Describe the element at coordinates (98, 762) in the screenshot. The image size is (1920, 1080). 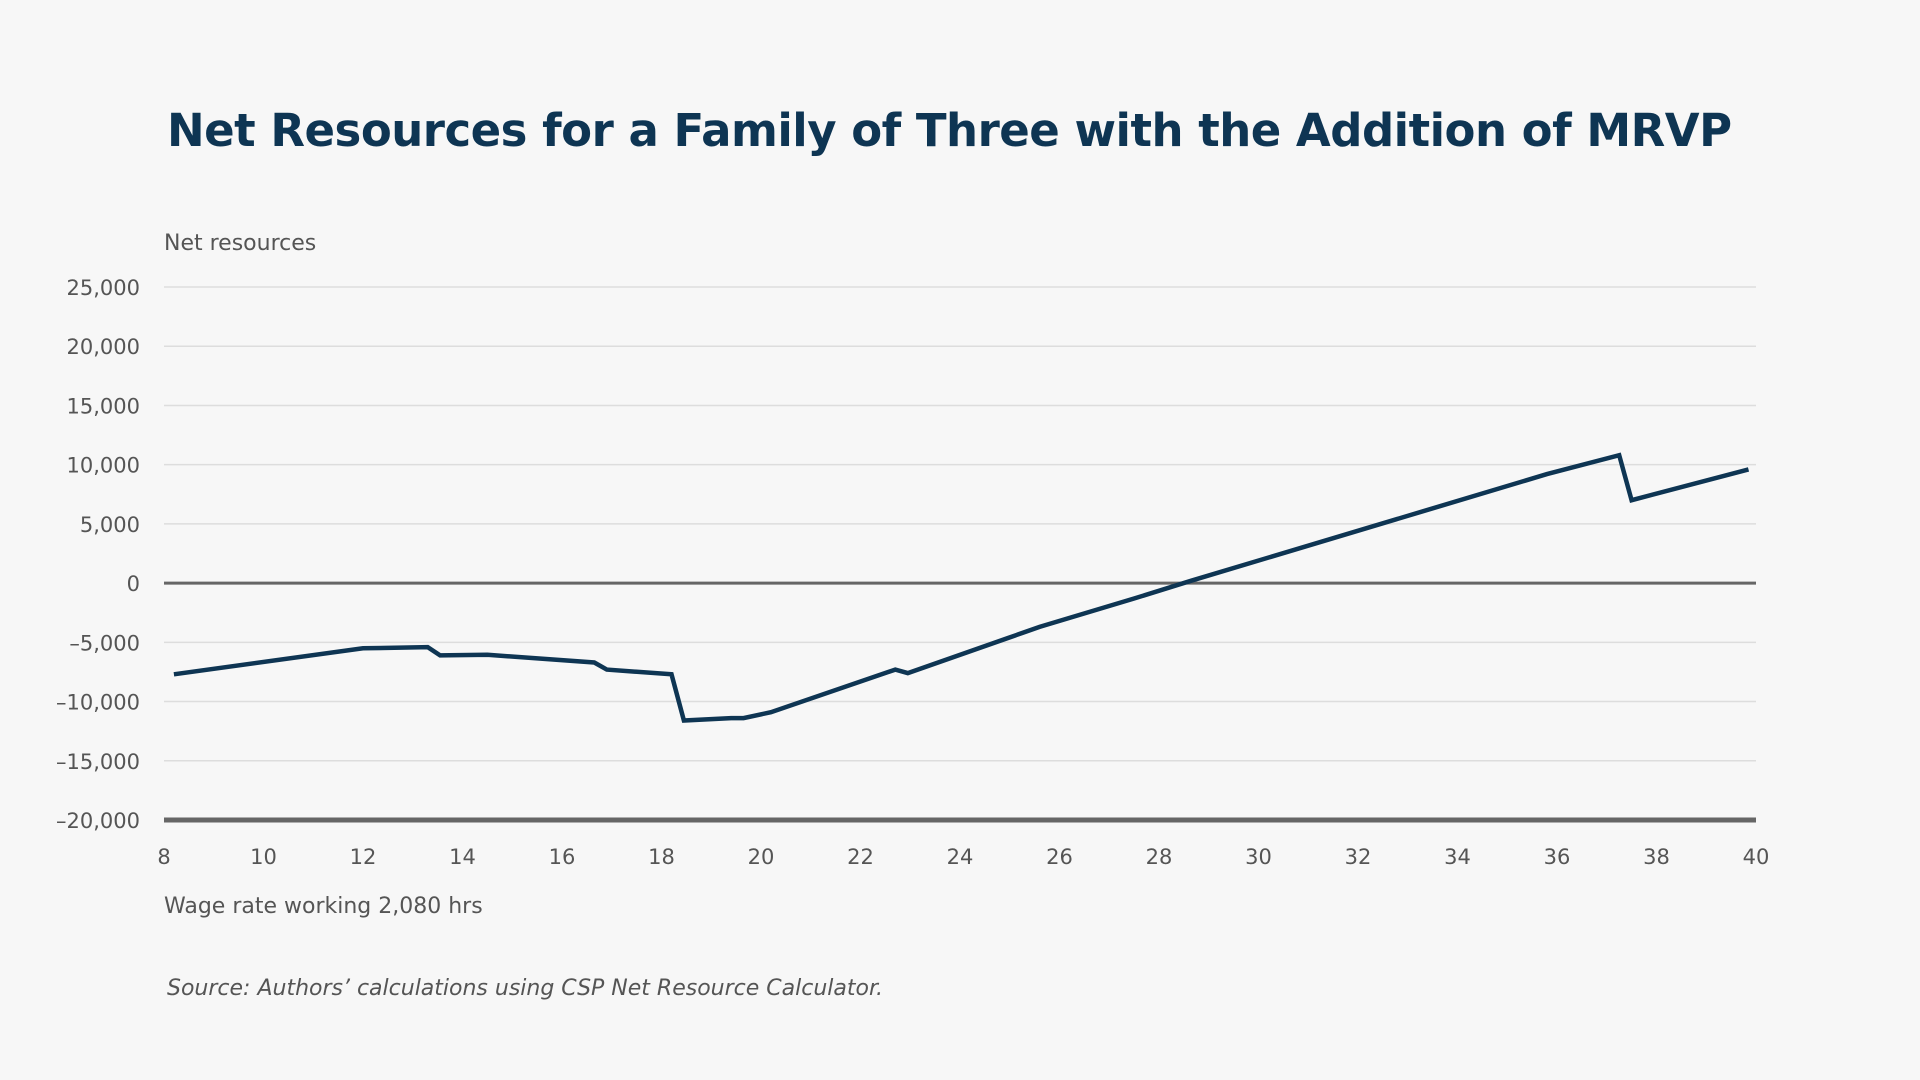
I see `y-tick-label: –15,000` at that location.